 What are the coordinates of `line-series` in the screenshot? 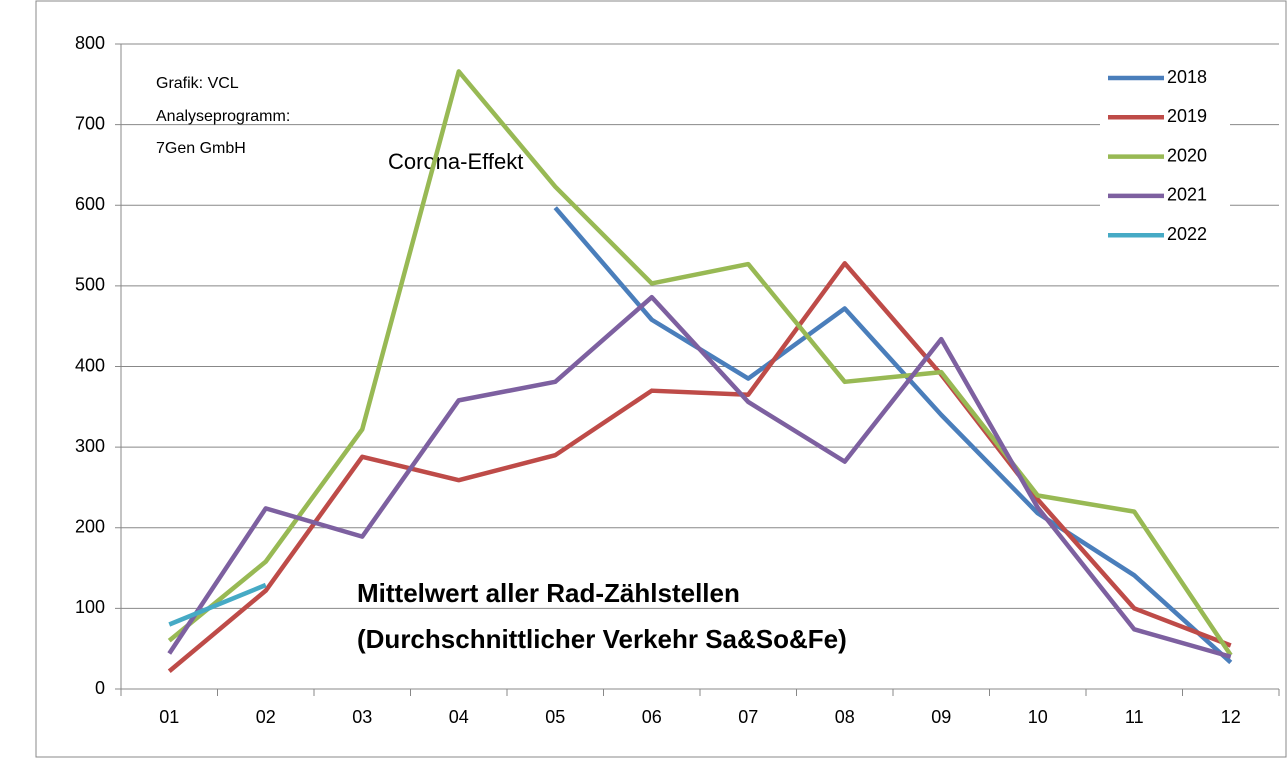 It's located at (217, 604).